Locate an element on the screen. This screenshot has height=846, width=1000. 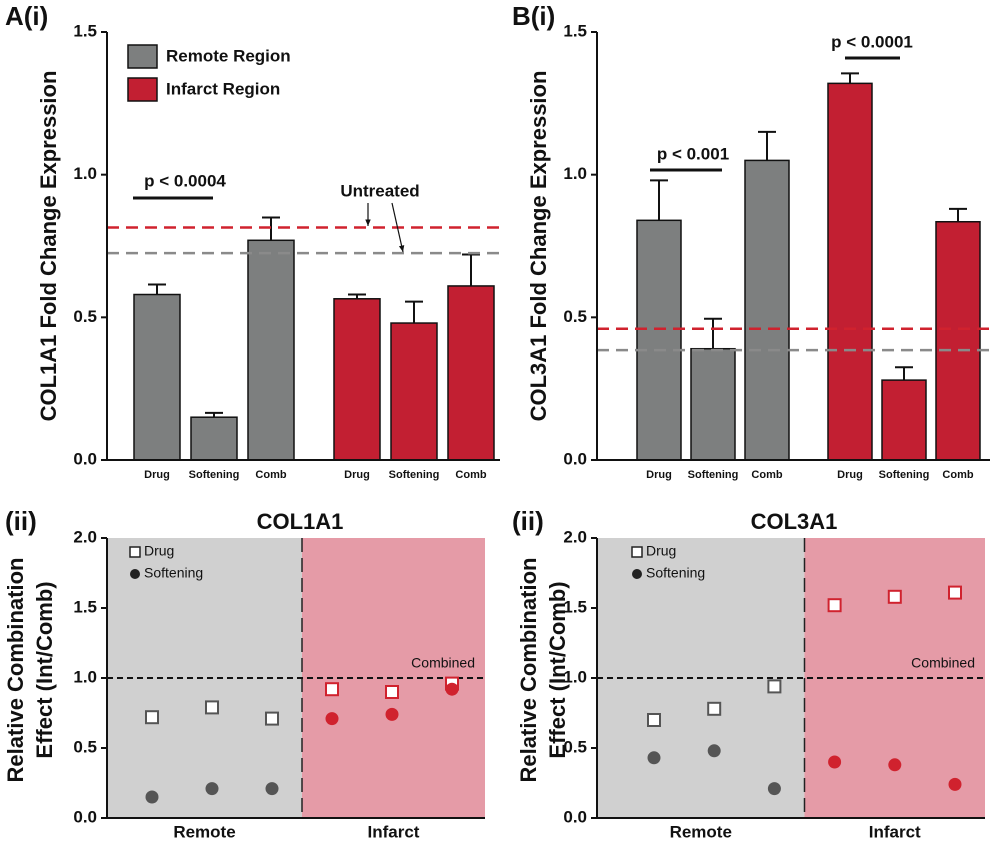
group-label: Infarct is located at coordinates (394, 831).